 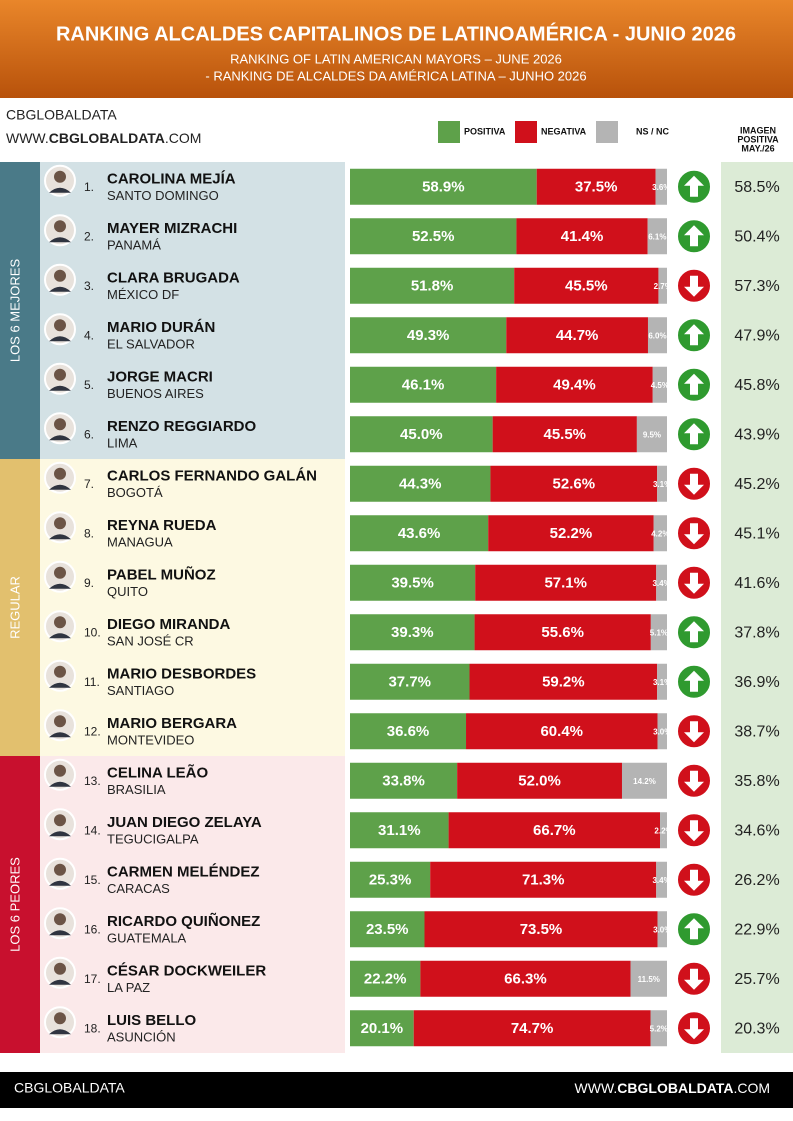 What do you see at coordinates (172, 723) in the screenshot?
I see `name: MARIO BERGARA` at bounding box center [172, 723].